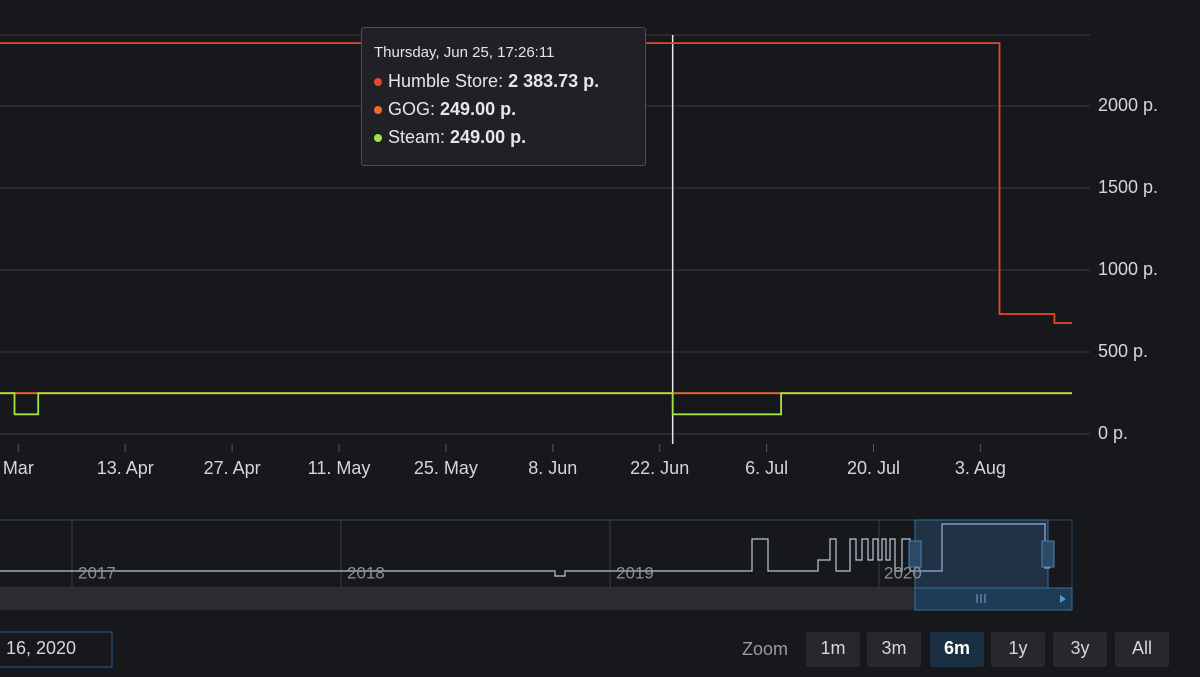  Describe the element at coordinates (766, 468) in the screenshot. I see `x-tick-label: 6. Jul` at that location.